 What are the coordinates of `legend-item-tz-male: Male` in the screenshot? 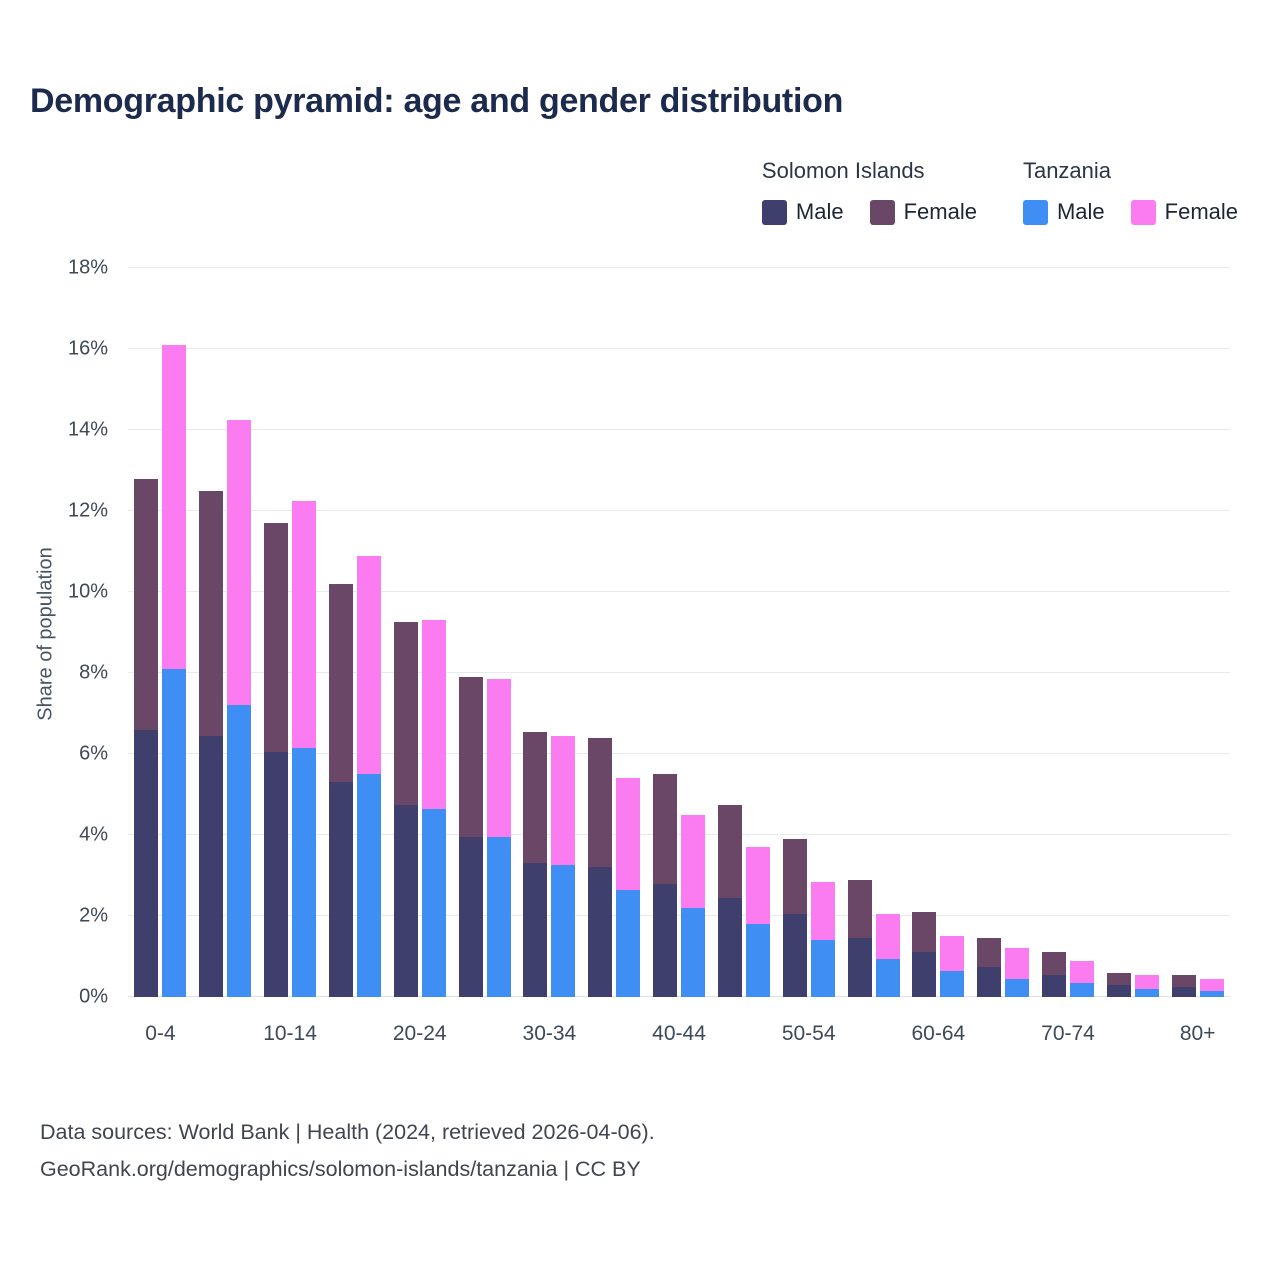 It's located at (1063, 212).